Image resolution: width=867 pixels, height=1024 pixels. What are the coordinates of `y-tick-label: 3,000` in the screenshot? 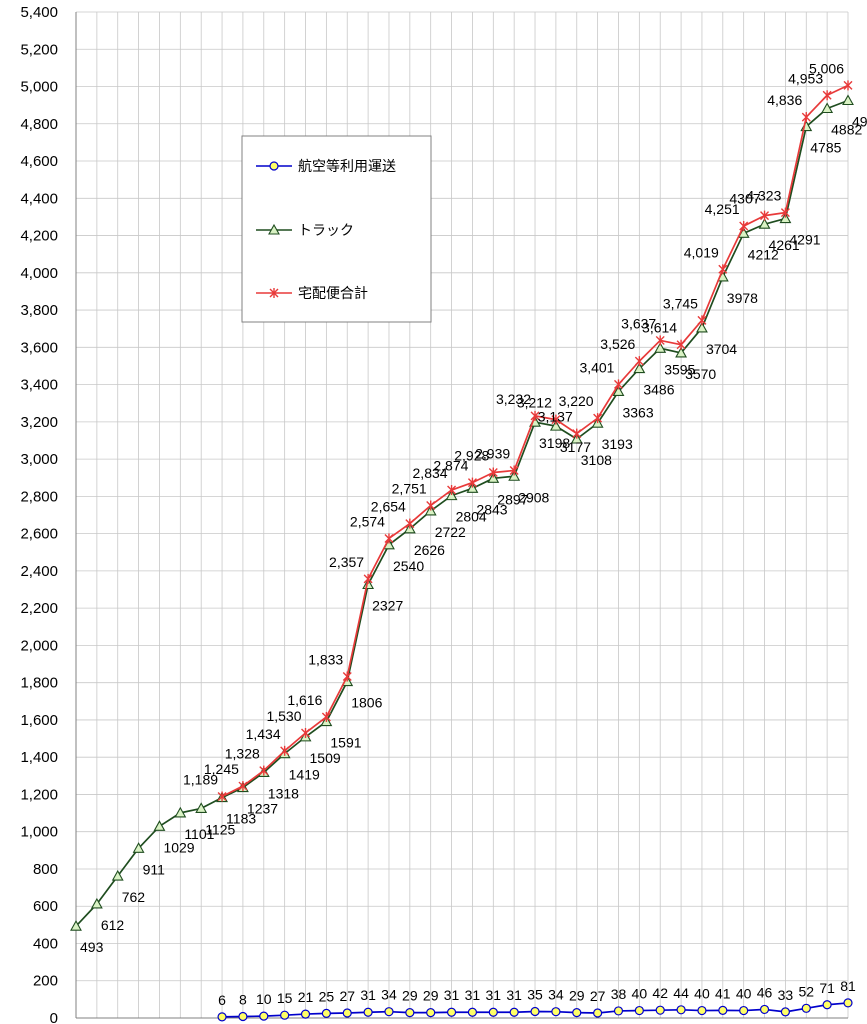 It's located at (39, 459).